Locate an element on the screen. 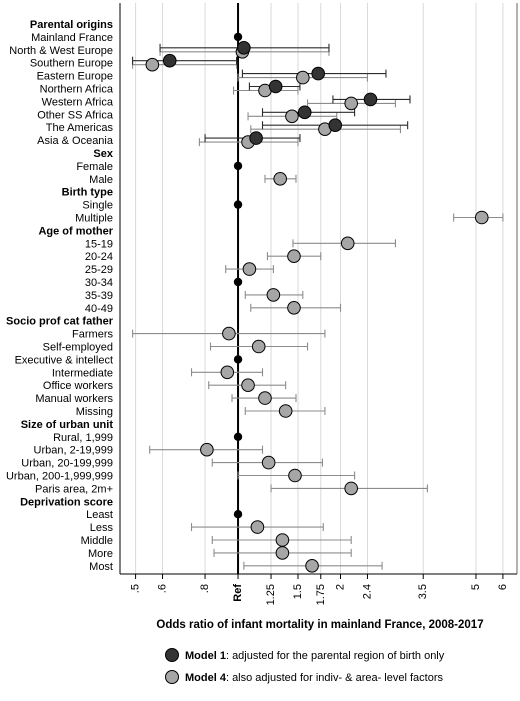  row-label-less: Less is located at coordinates (102, 528).